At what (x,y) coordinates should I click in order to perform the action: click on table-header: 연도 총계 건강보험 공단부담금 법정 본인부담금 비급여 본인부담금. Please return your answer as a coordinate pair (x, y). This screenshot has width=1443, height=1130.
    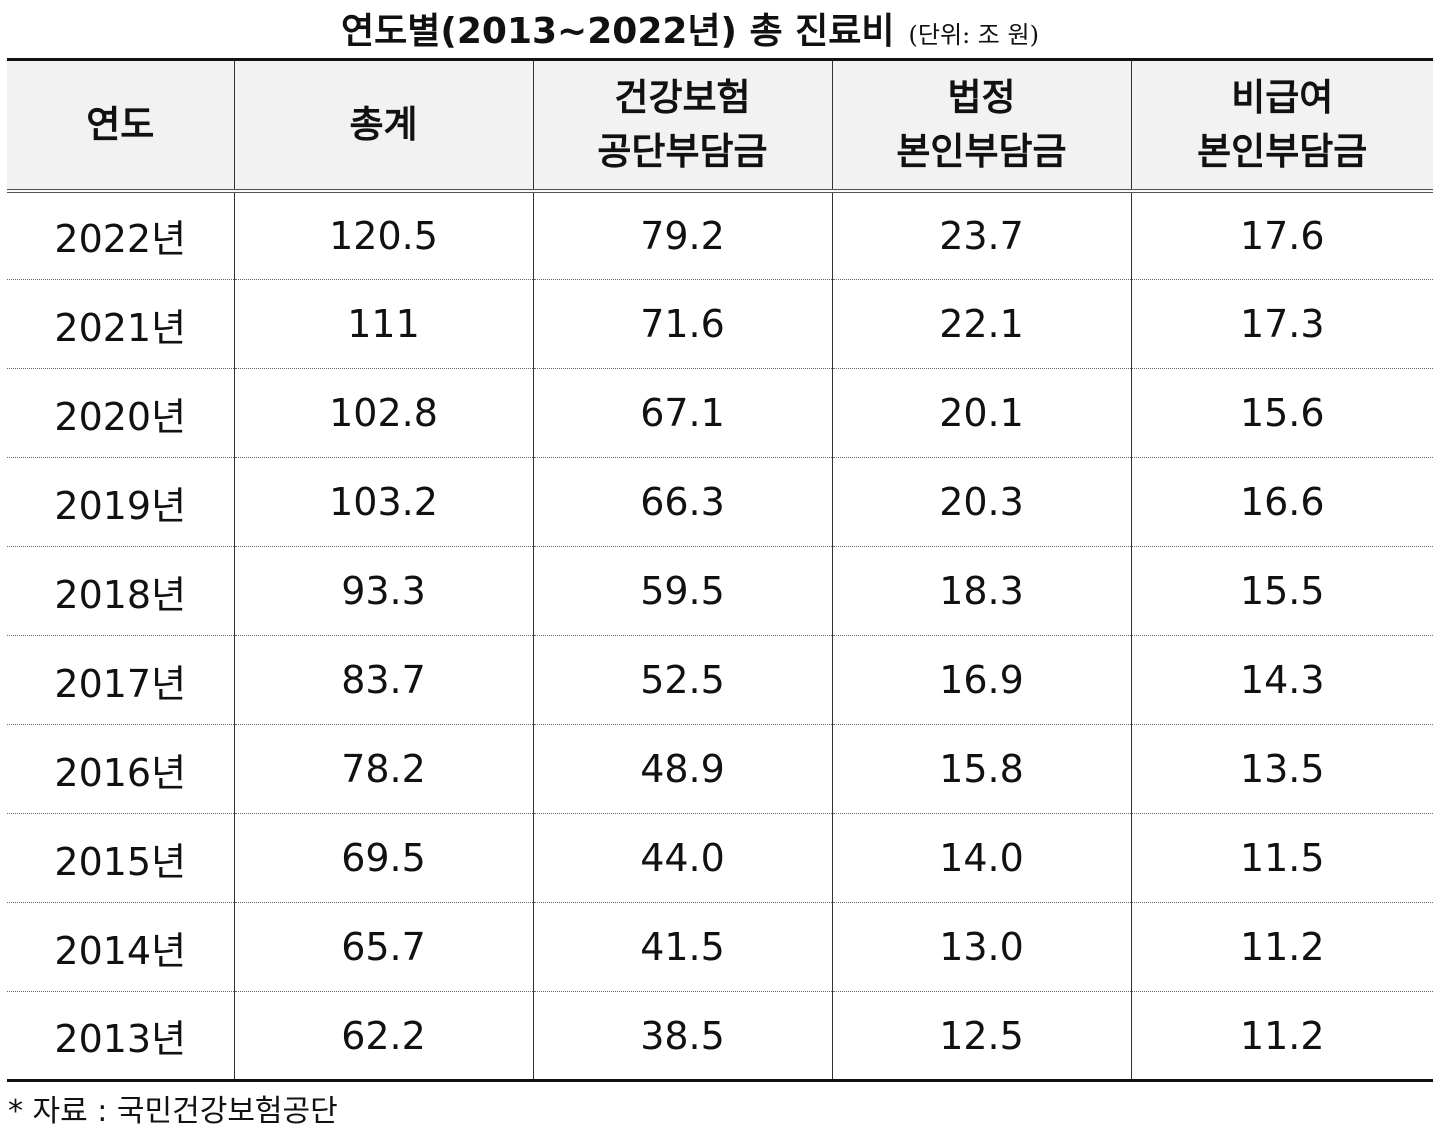
    Looking at the image, I should click on (720, 125).